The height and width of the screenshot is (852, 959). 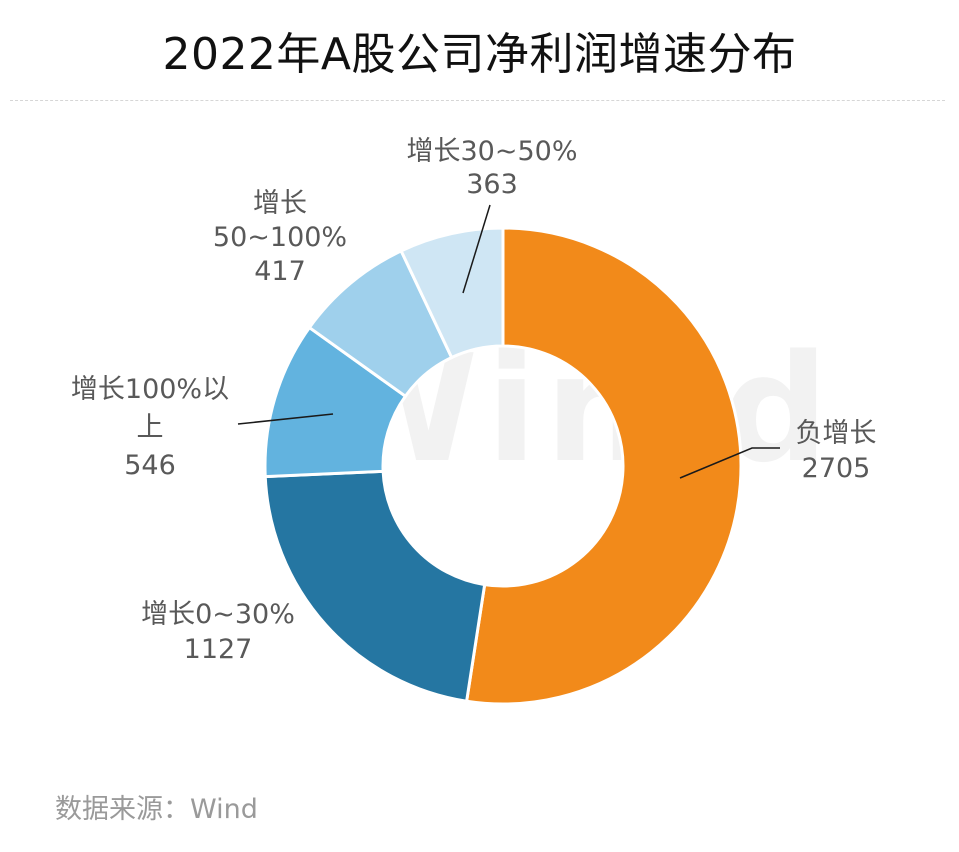 What do you see at coordinates (492, 151) in the screenshot?
I see `slice-label-5-line-1: 增长30~50%` at bounding box center [492, 151].